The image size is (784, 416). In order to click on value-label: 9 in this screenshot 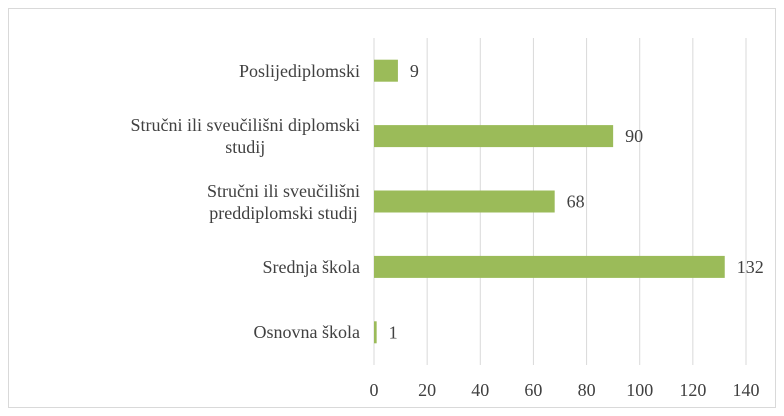, I will do `click(414, 71)`.